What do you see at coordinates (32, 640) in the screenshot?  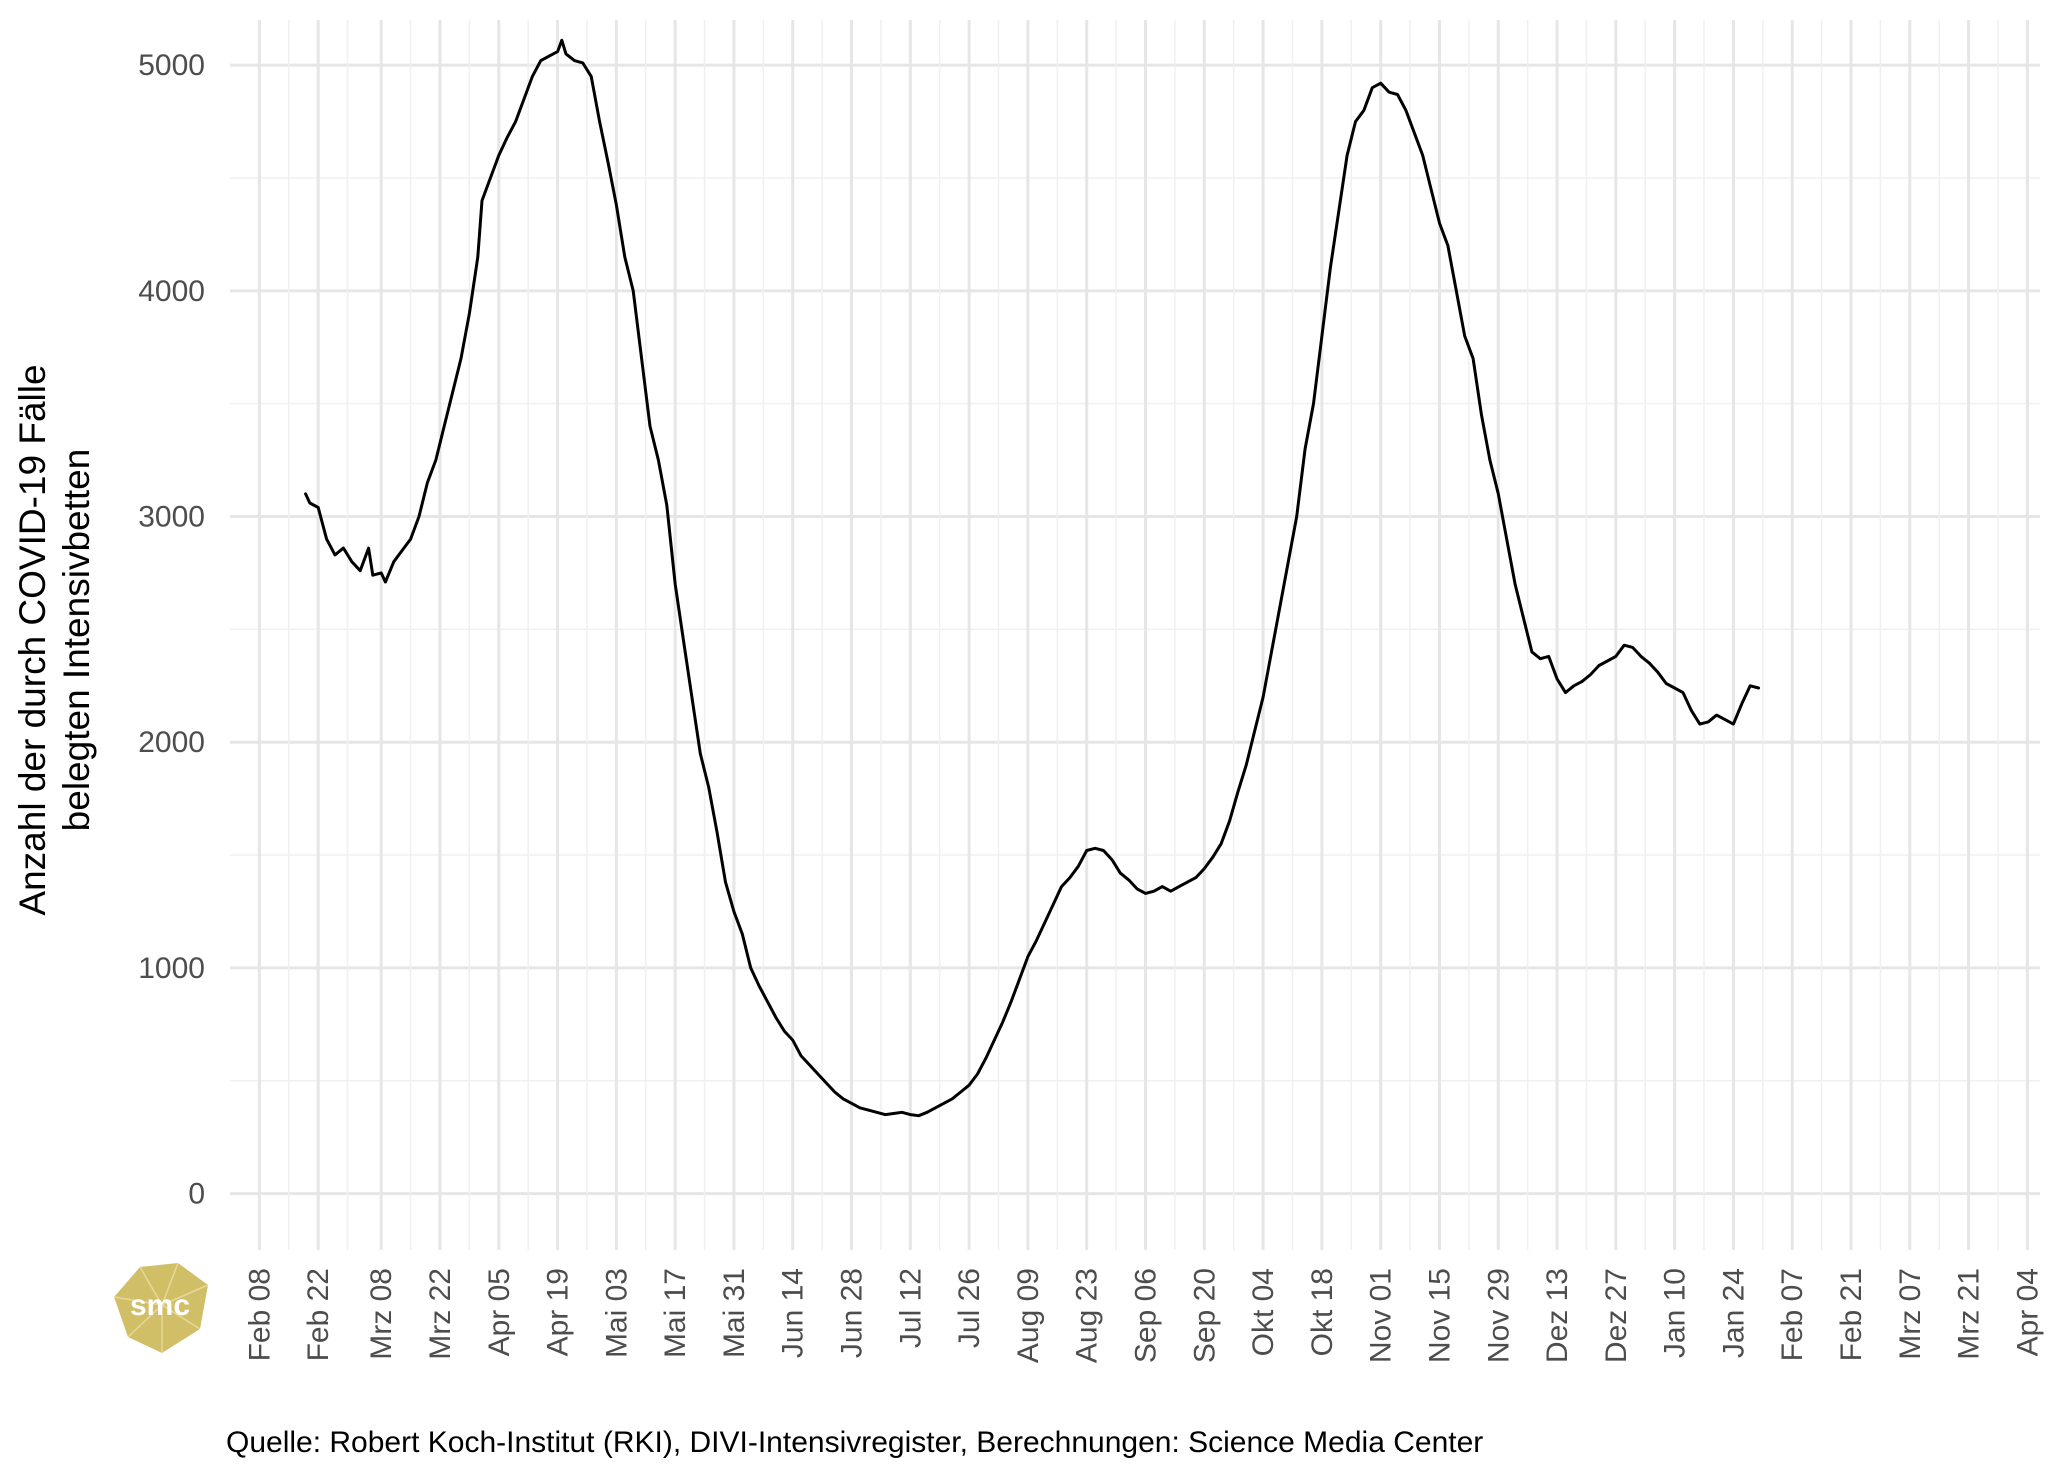 I see `y-axis-title-line-1: Anzahl der durch COVID-19 Fälle` at bounding box center [32, 640].